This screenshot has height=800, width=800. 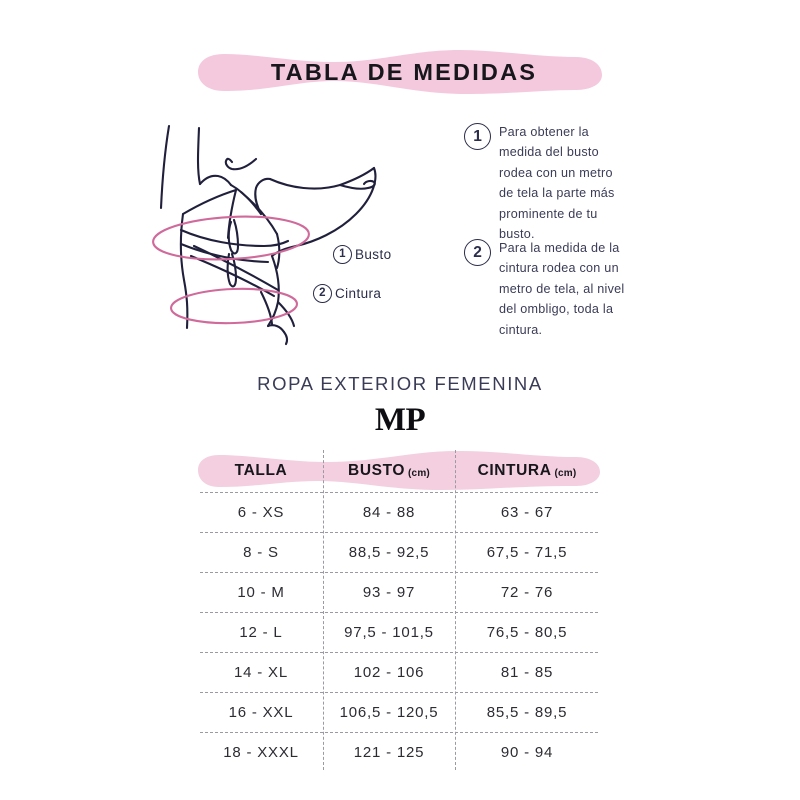 What do you see at coordinates (527, 712) in the screenshot?
I see `cell-cintura: 85,5 - 89,5` at bounding box center [527, 712].